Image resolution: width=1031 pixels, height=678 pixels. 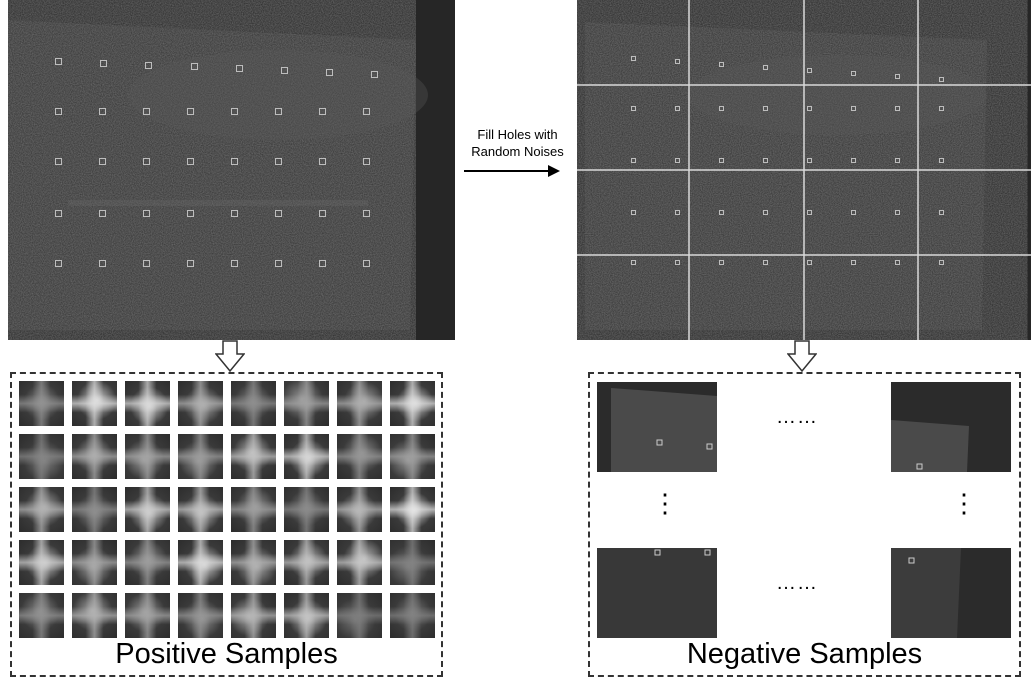 I want to click on down-arrow-right-icon, so click(x=802, y=356).